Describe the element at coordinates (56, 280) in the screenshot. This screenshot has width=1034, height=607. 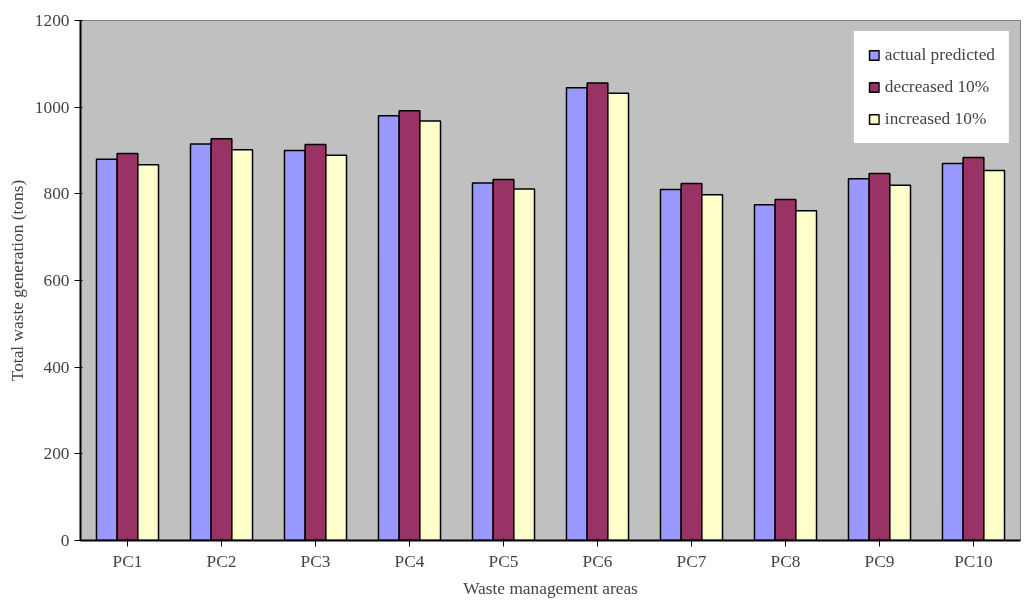
I see `y-tick-label: 600` at that location.